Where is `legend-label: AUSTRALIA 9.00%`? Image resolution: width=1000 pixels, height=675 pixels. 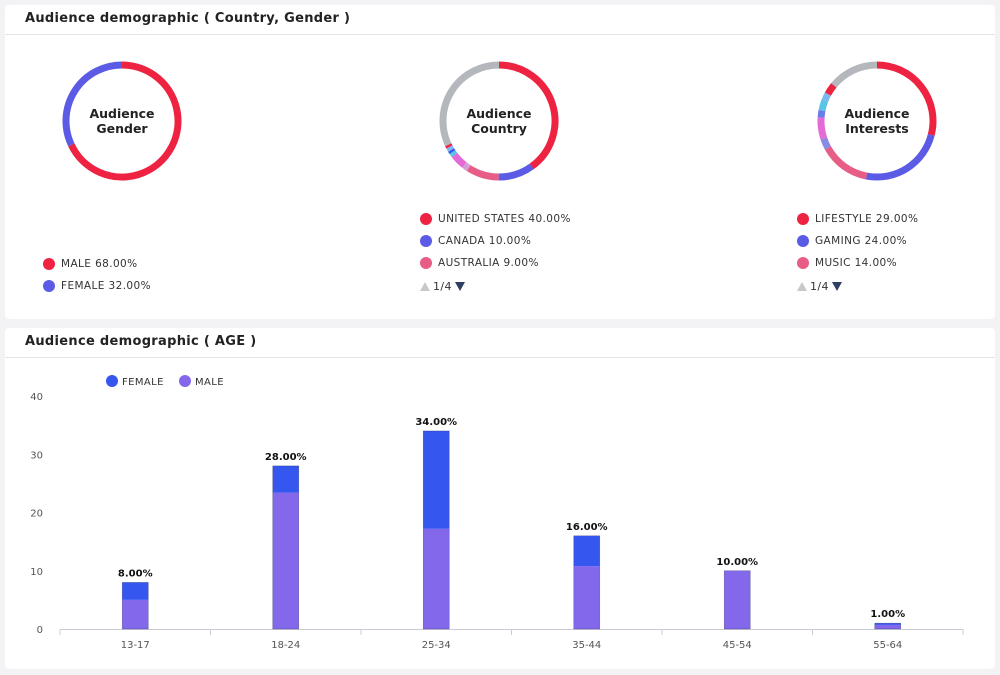
legend-label: AUSTRALIA 9.00% is located at coordinates (488, 263).